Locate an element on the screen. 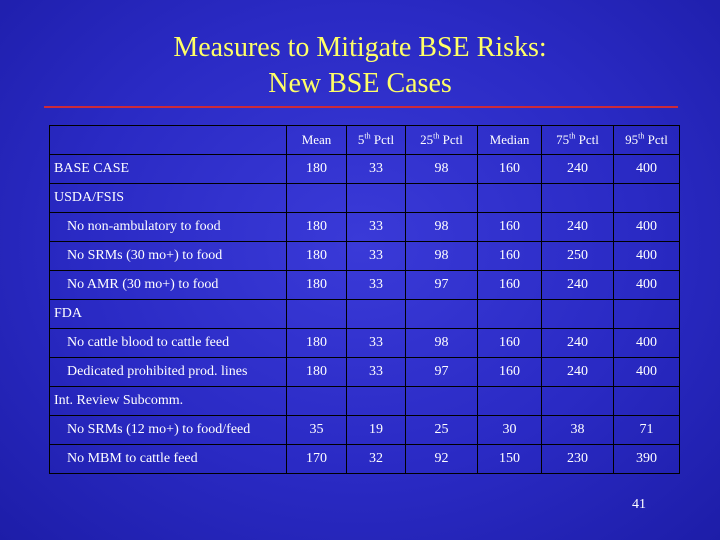  group-label: FDA is located at coordinates (168, 314).